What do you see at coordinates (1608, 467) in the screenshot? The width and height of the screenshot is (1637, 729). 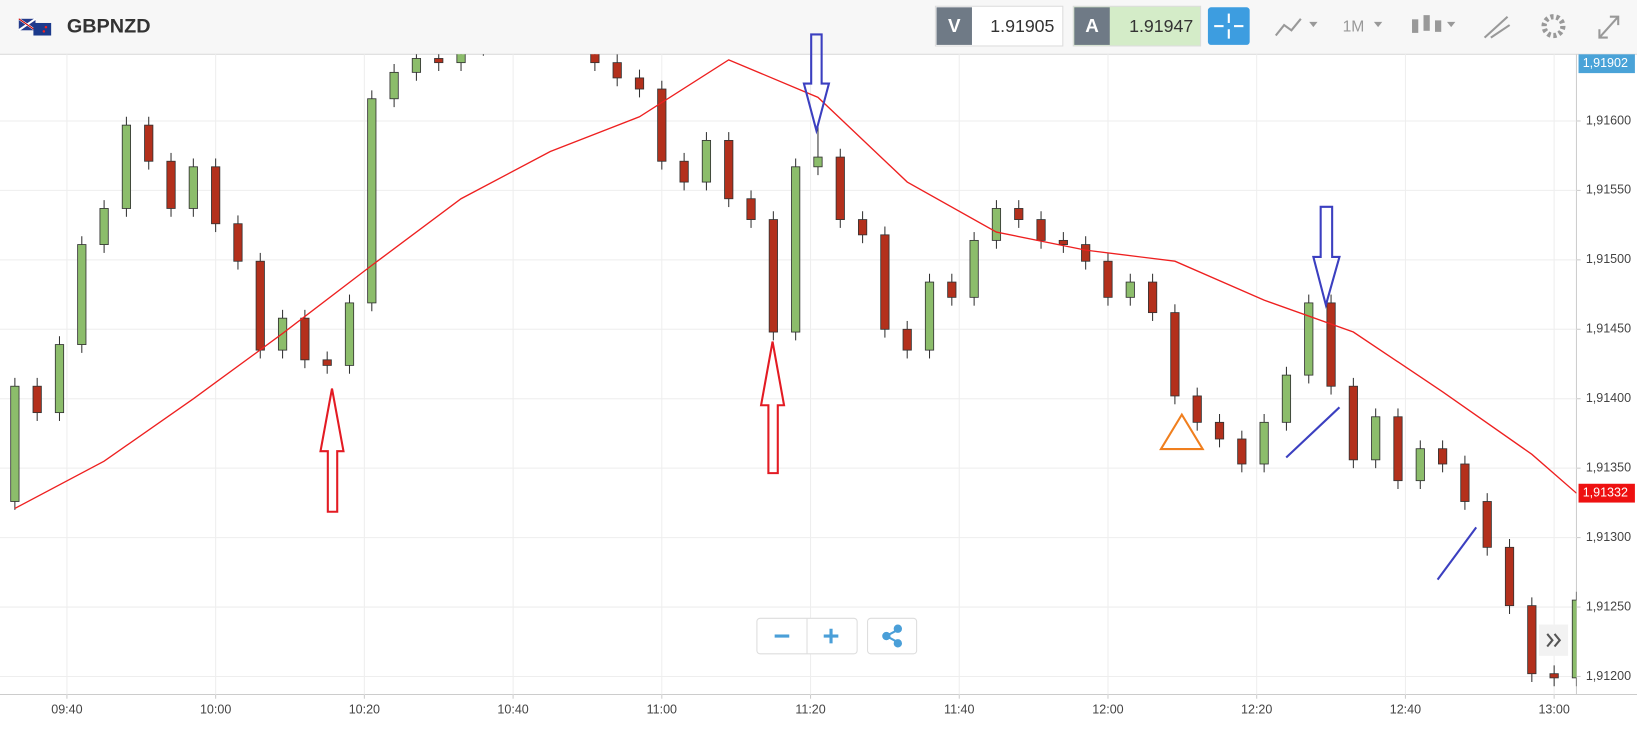 I see `y-tick-label: 1,91350` at bounding box center [1608, 467].